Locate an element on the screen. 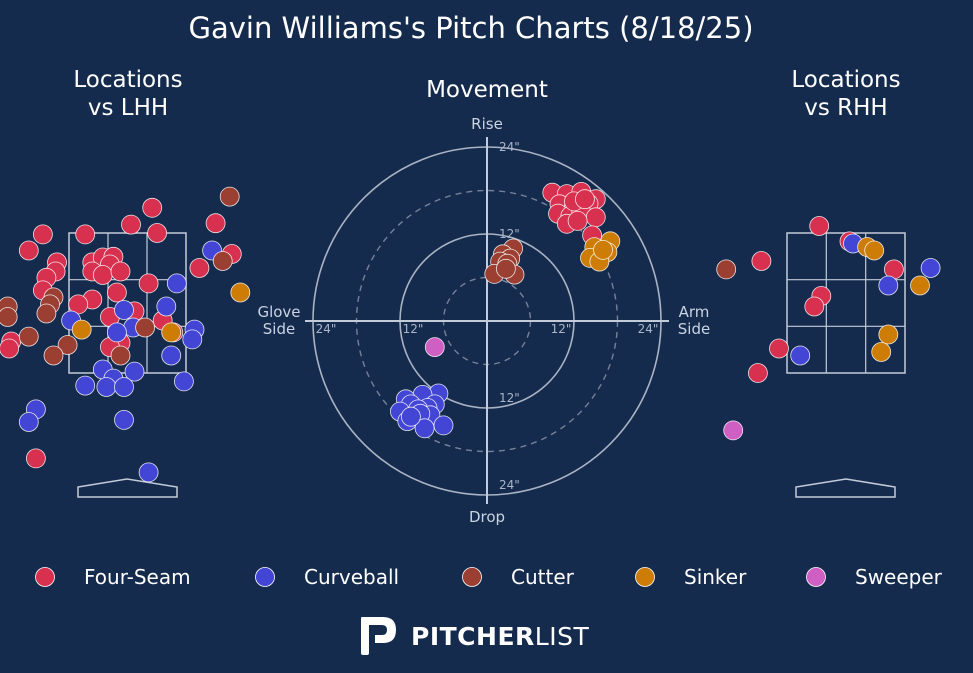 This screenshot has width=973, height=673. pitcherlist-brand: PITCHERLIST is located at coordinates (475, 636).